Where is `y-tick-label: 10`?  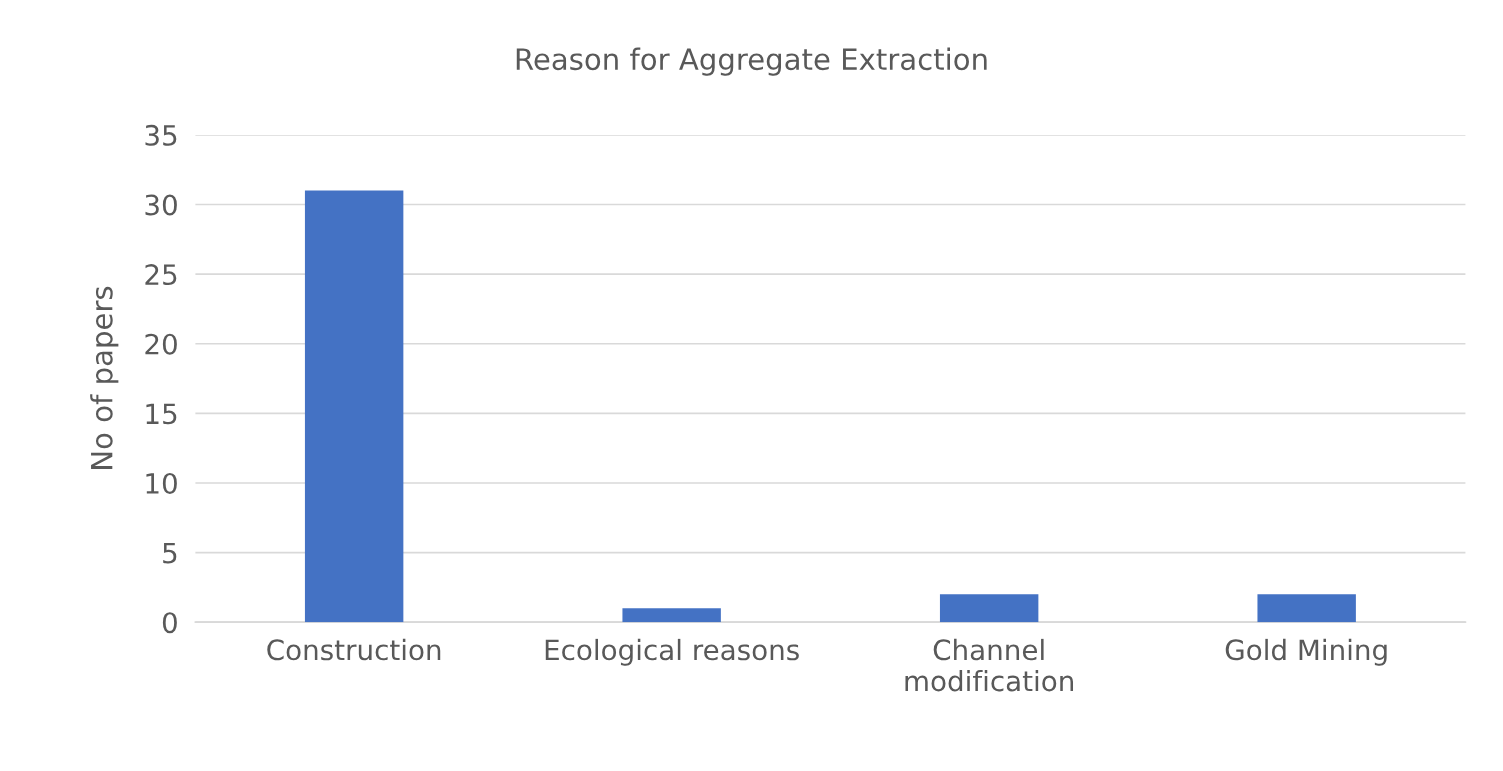 y-tick-label: 10 is located at coordinates (161, 483).